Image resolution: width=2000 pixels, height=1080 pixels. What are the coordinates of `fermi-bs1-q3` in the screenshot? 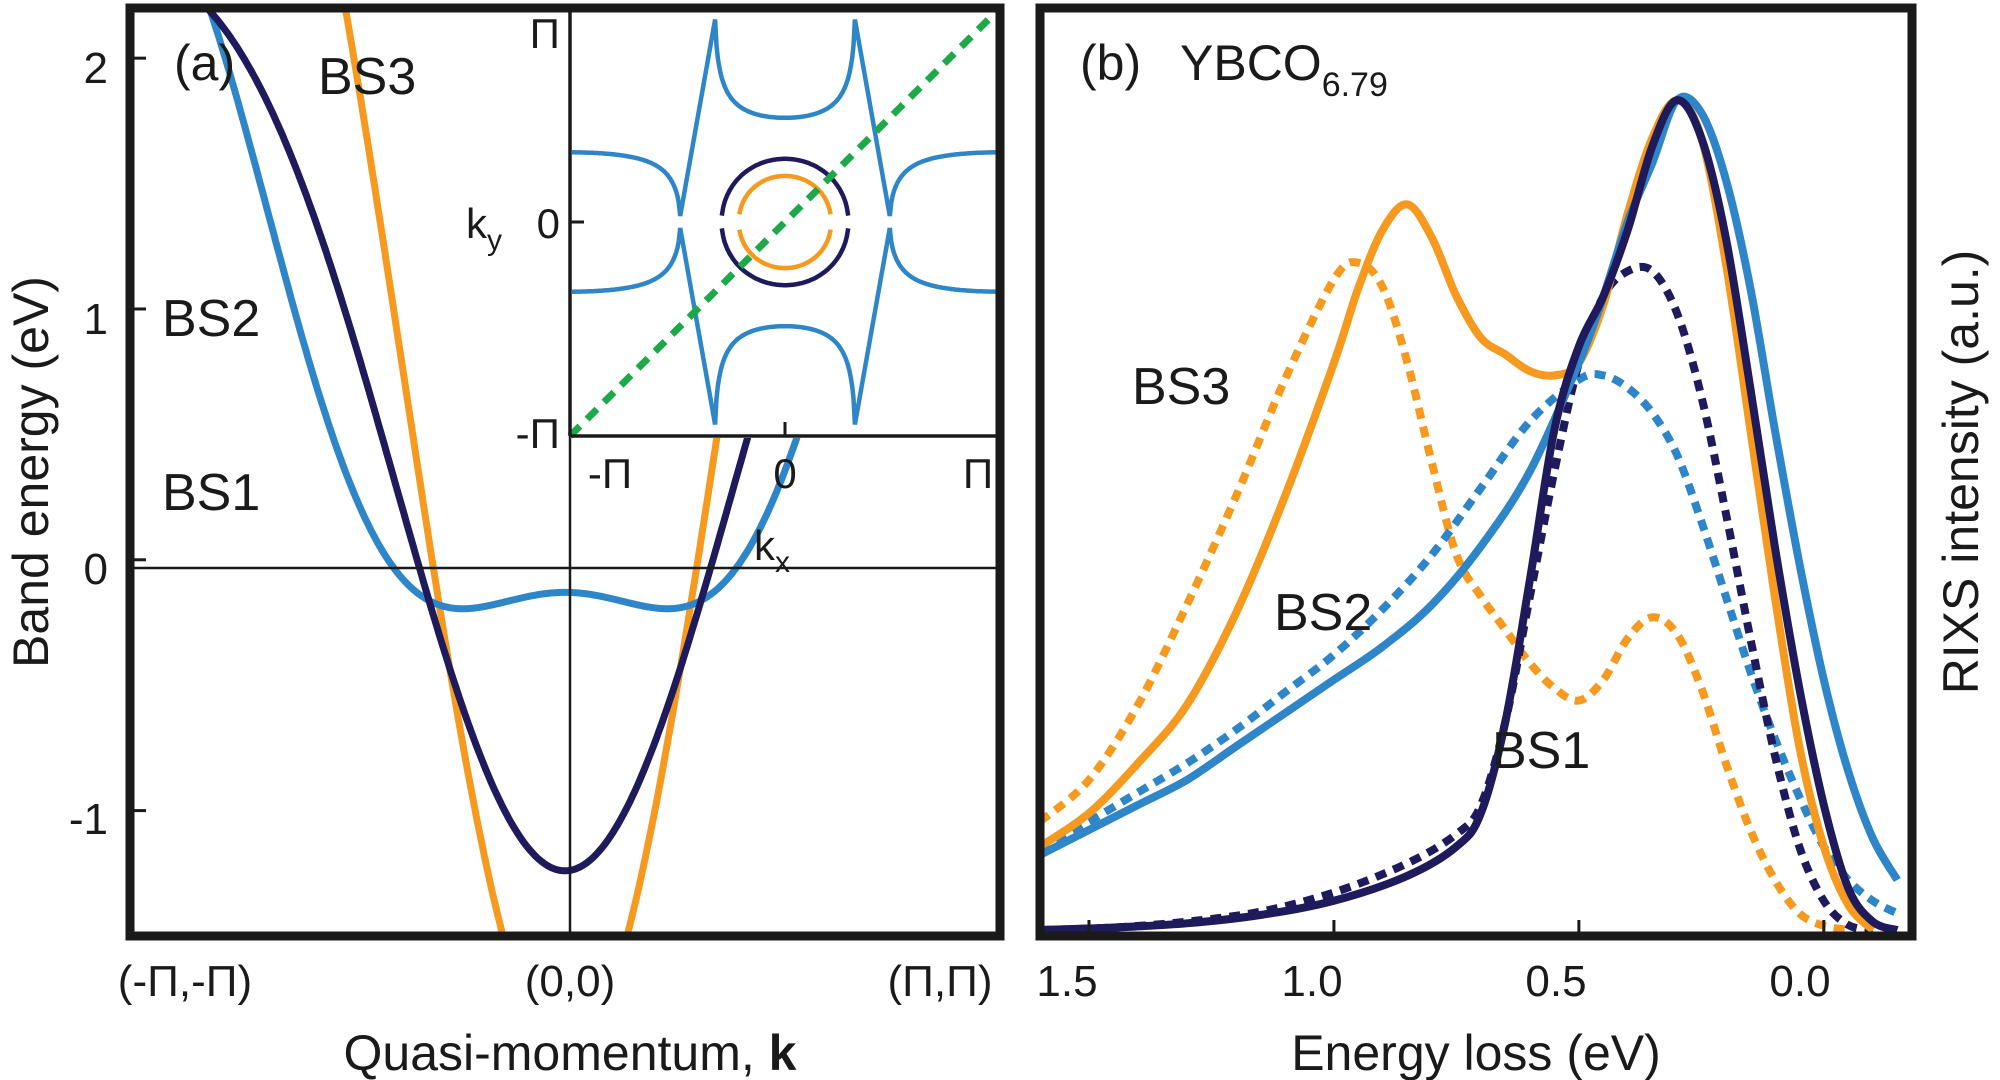 It's located at (818, 186).